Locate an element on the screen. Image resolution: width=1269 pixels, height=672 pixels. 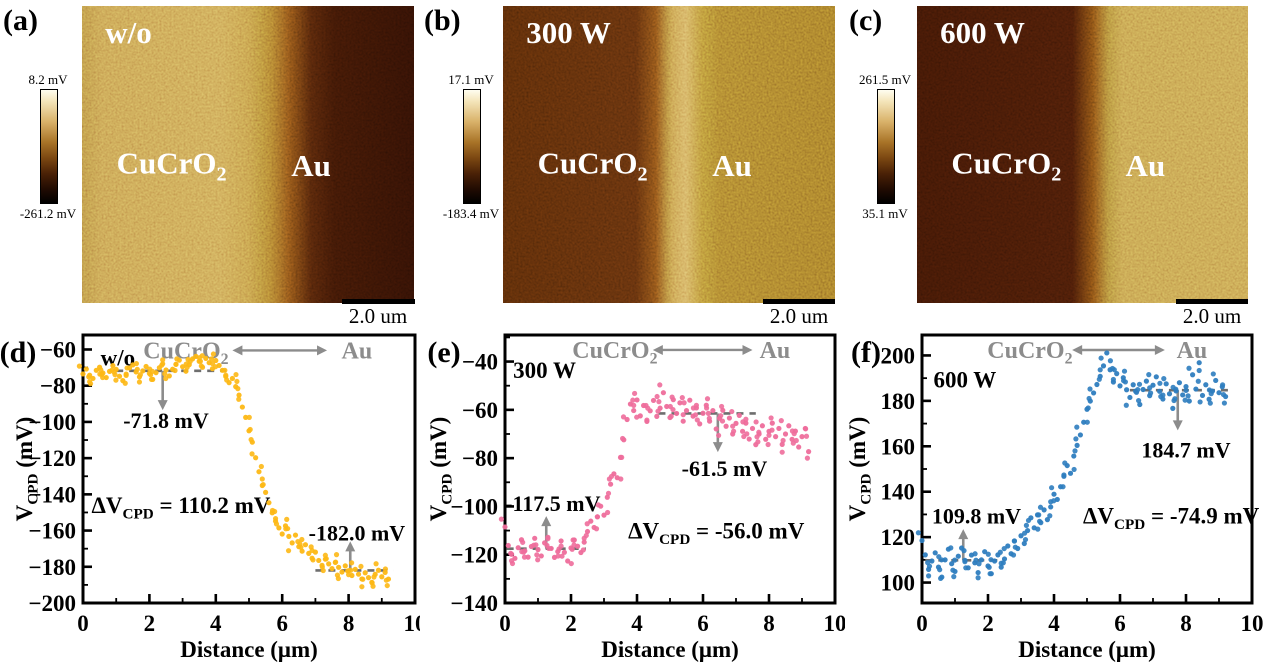
region-label-cucro2-c-sub: 2 is located at coordinates (1056, 174).